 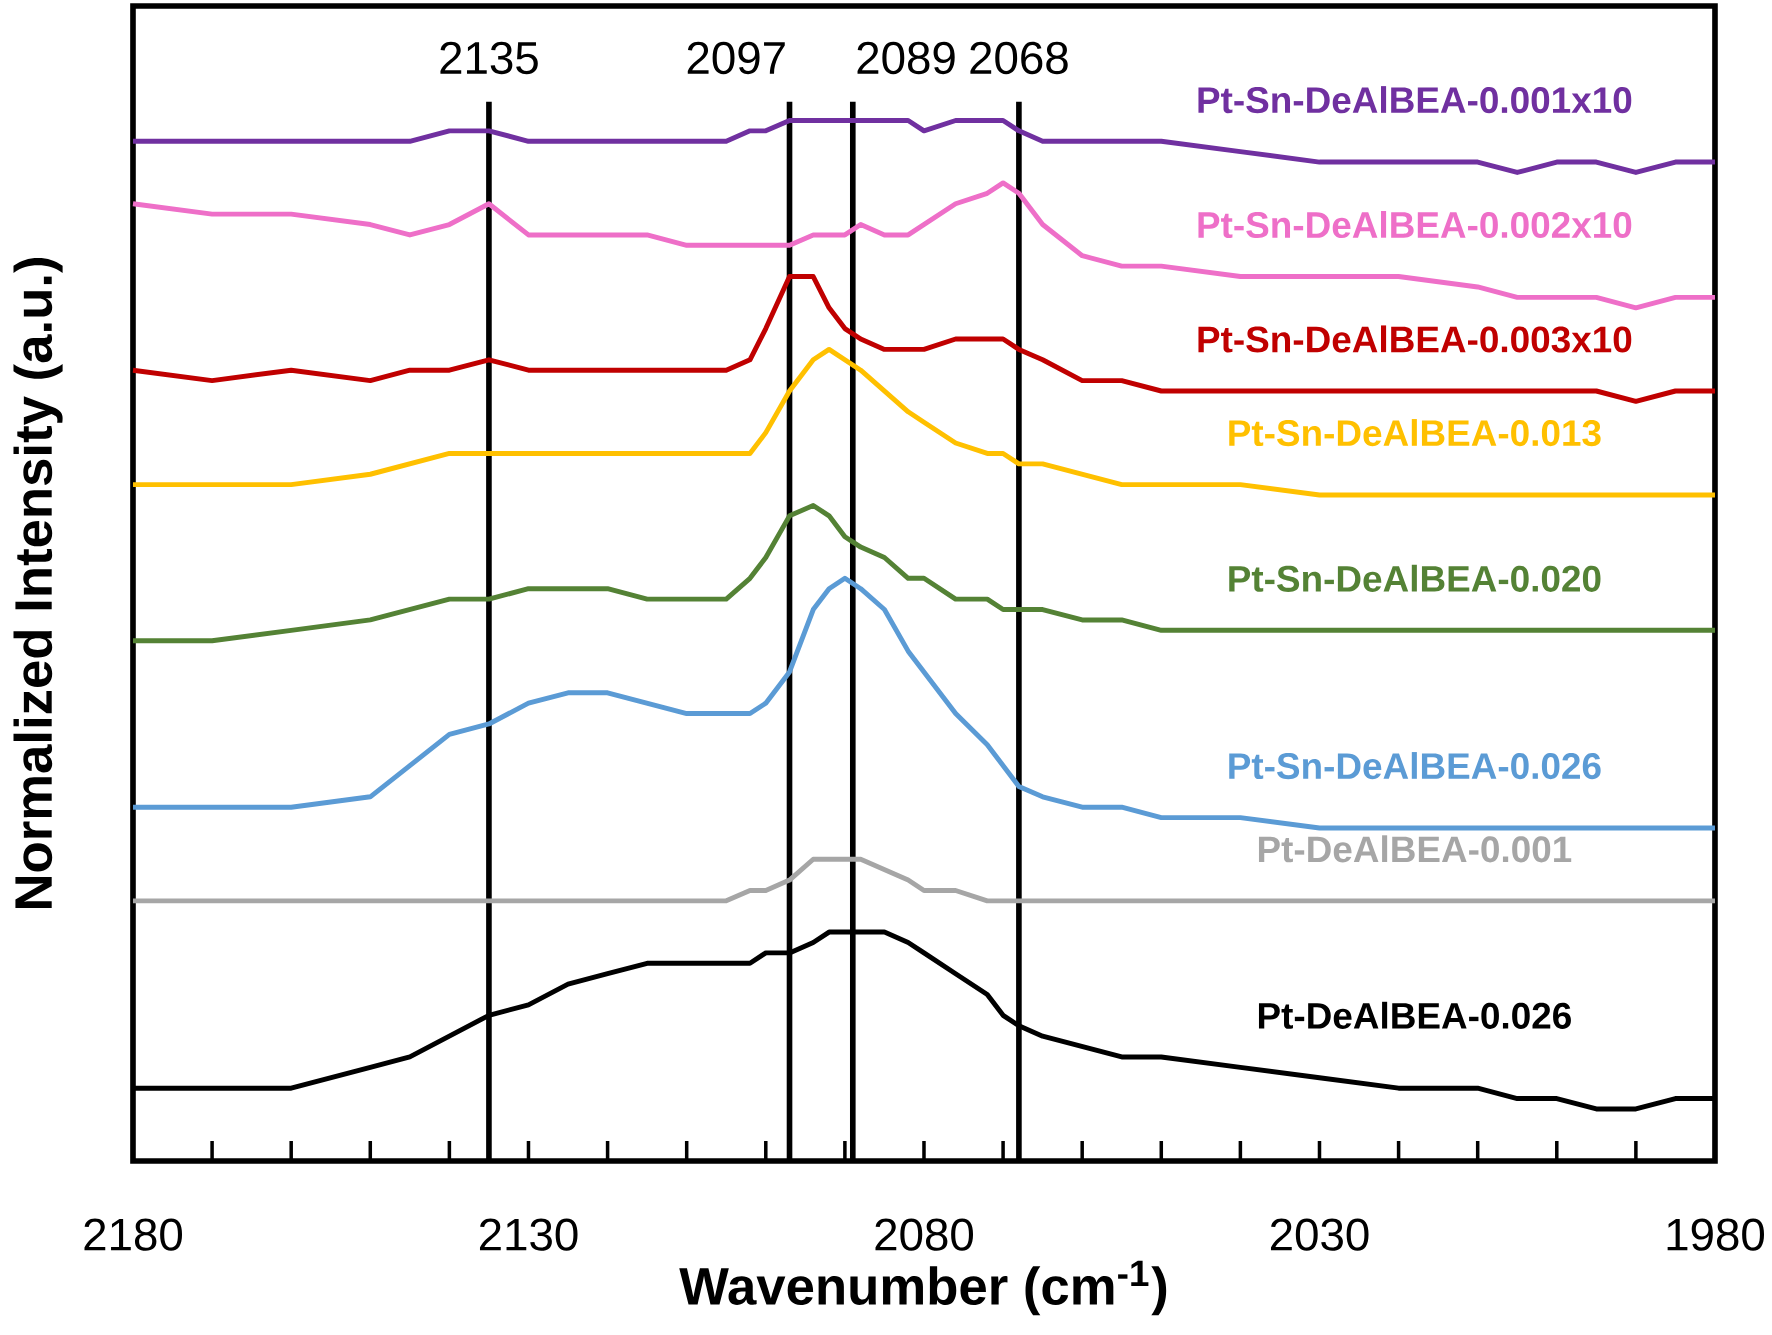 I want to click on x-tick-label: 2030, so click(x=1319, y=1234).